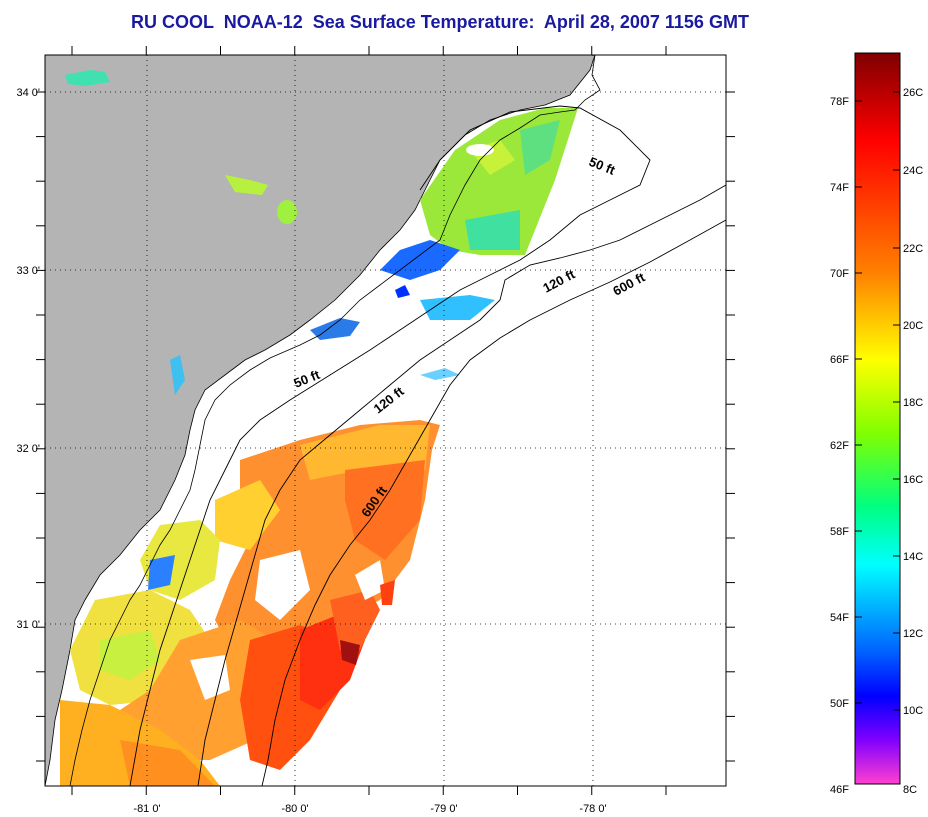 This screenshot has height=817, width=928. Describe the element at coordinates (913, 557) in the screenshot. I see `colorbar-c-label: 14C` at that location.